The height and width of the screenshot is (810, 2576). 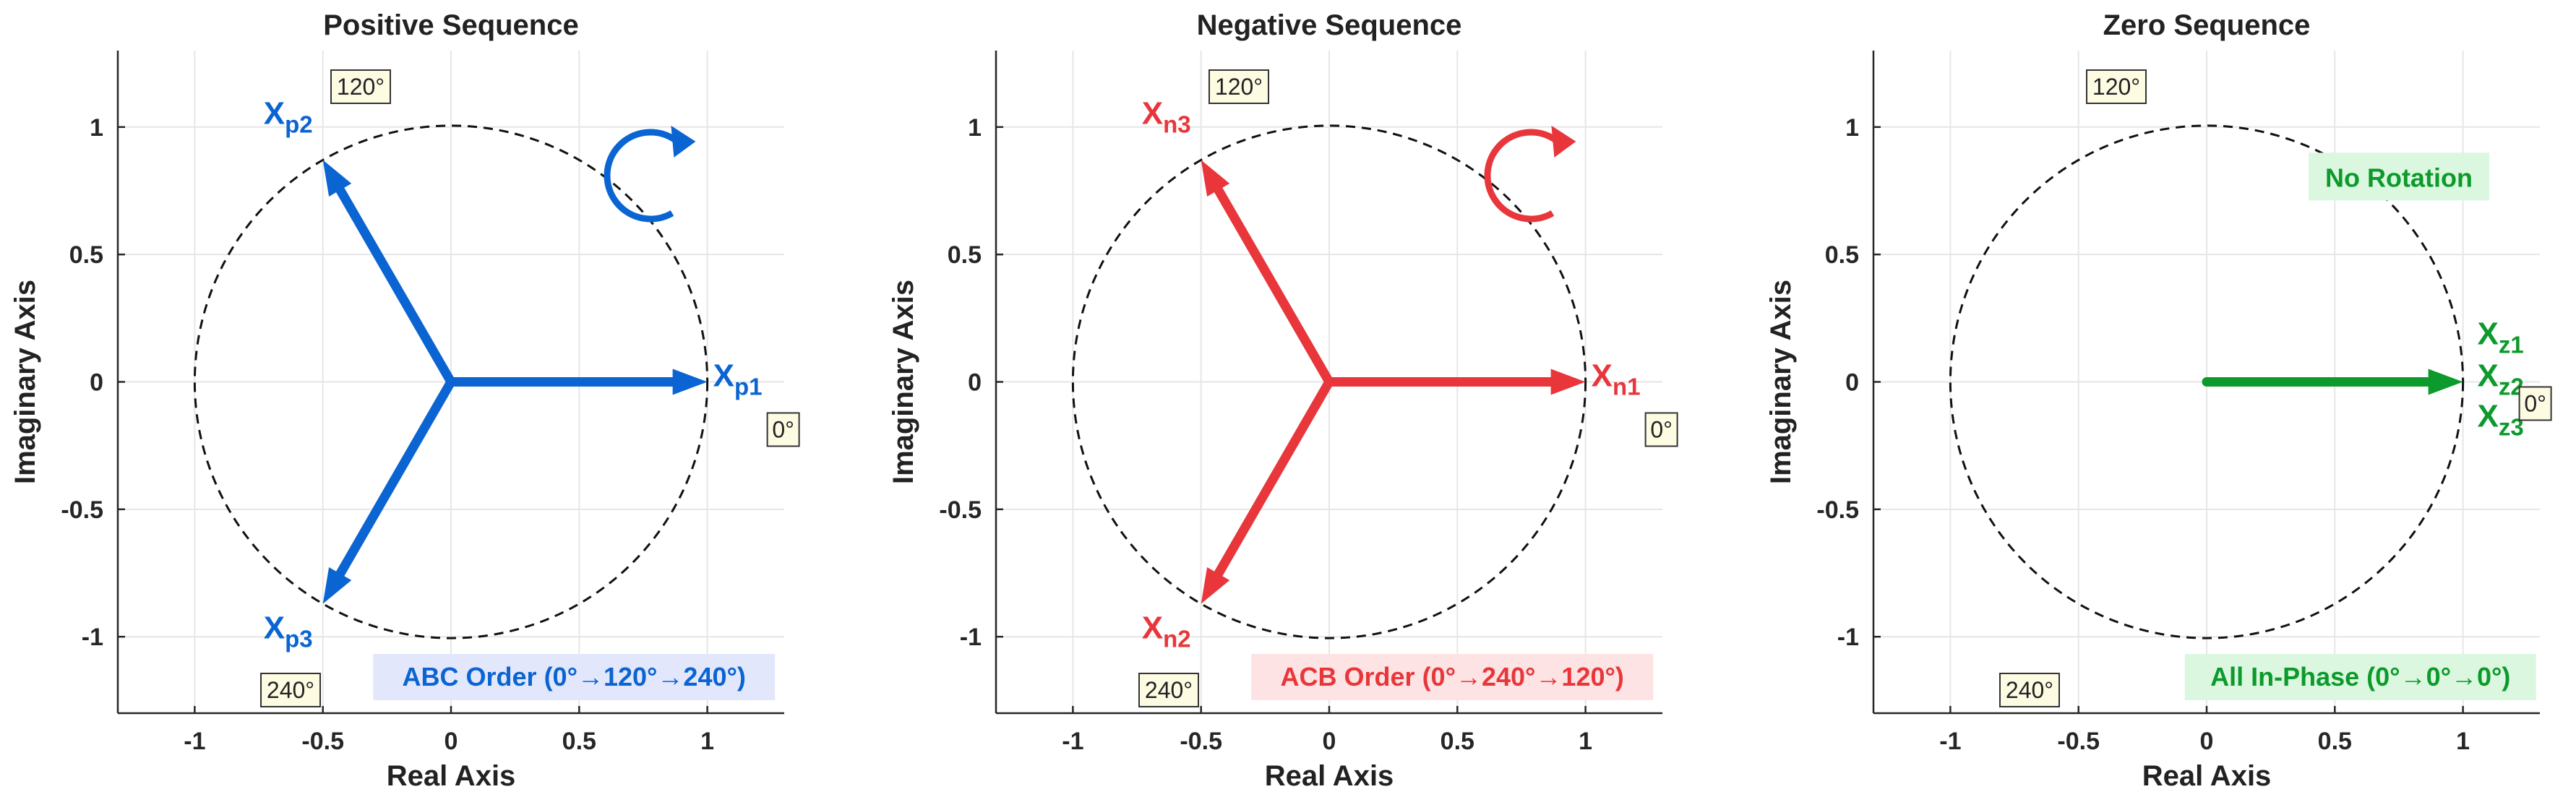 I want to click on phasor-label-subscript: n3, so click(x=1177, y=124).